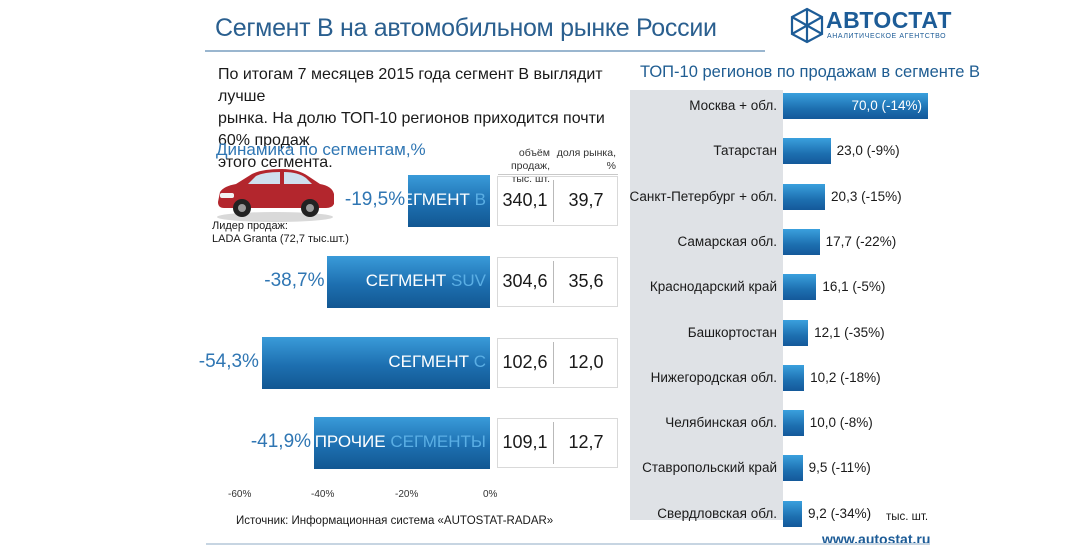 The width and height of the screenshot is (1080, 555). I want to click on segment-change-label: -38,7%, so click(294, 280).